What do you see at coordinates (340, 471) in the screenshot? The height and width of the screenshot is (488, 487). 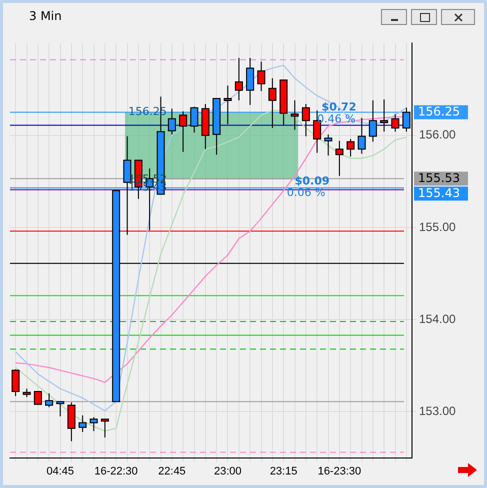 I see `x-tick-label: 16-23:30` at bounding box center [340, 471].